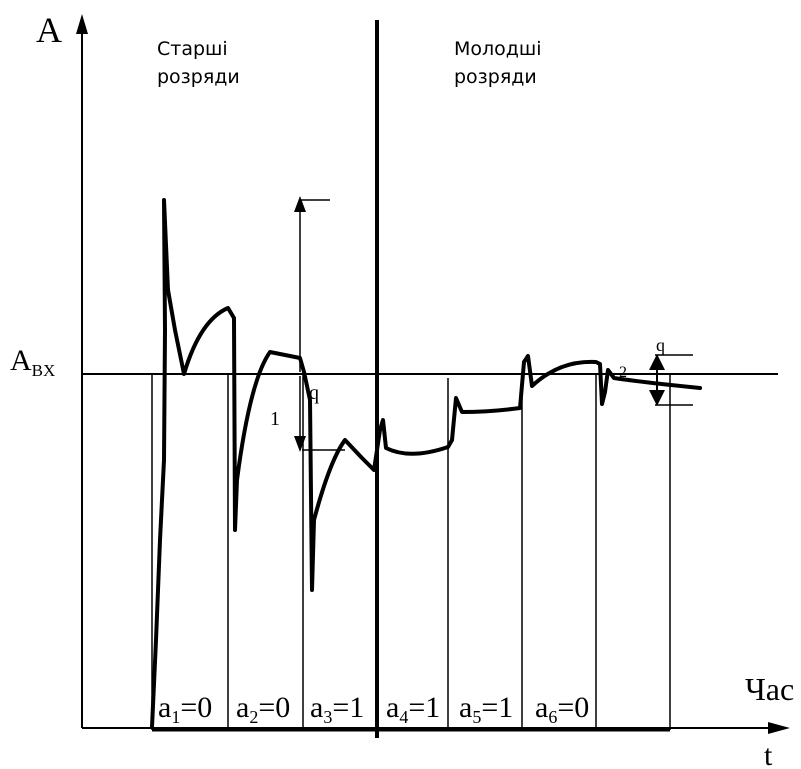 The image size is (801, 769). Describe the element at coordinates (263, 709) in the screenshot. I see `bit-label-2: a2=0` at that location.